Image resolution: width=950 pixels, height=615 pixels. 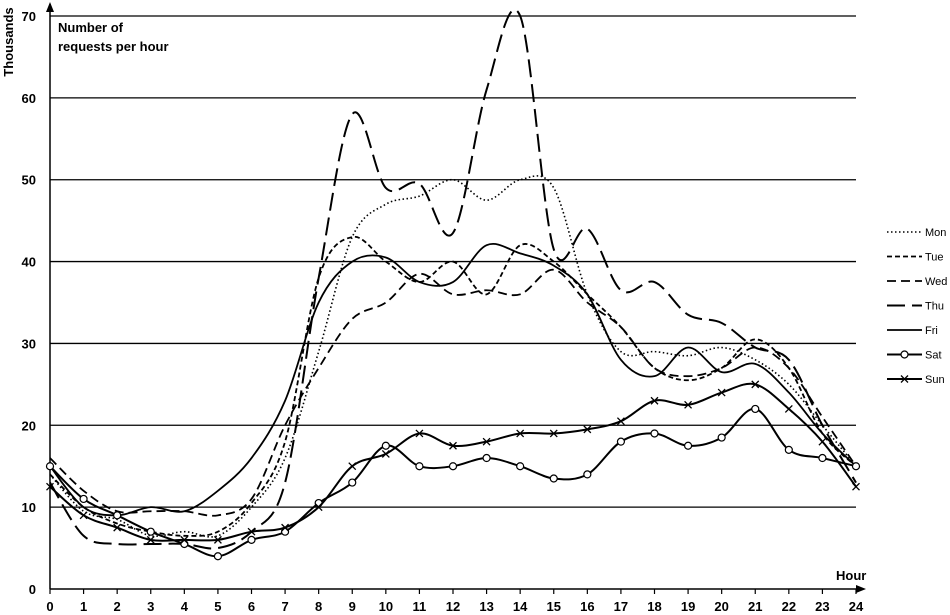 What do you see at coordinates (861, 589) in the screenshot?
I see `x-axis-arrow-icon` at bounding box center [861, 589].